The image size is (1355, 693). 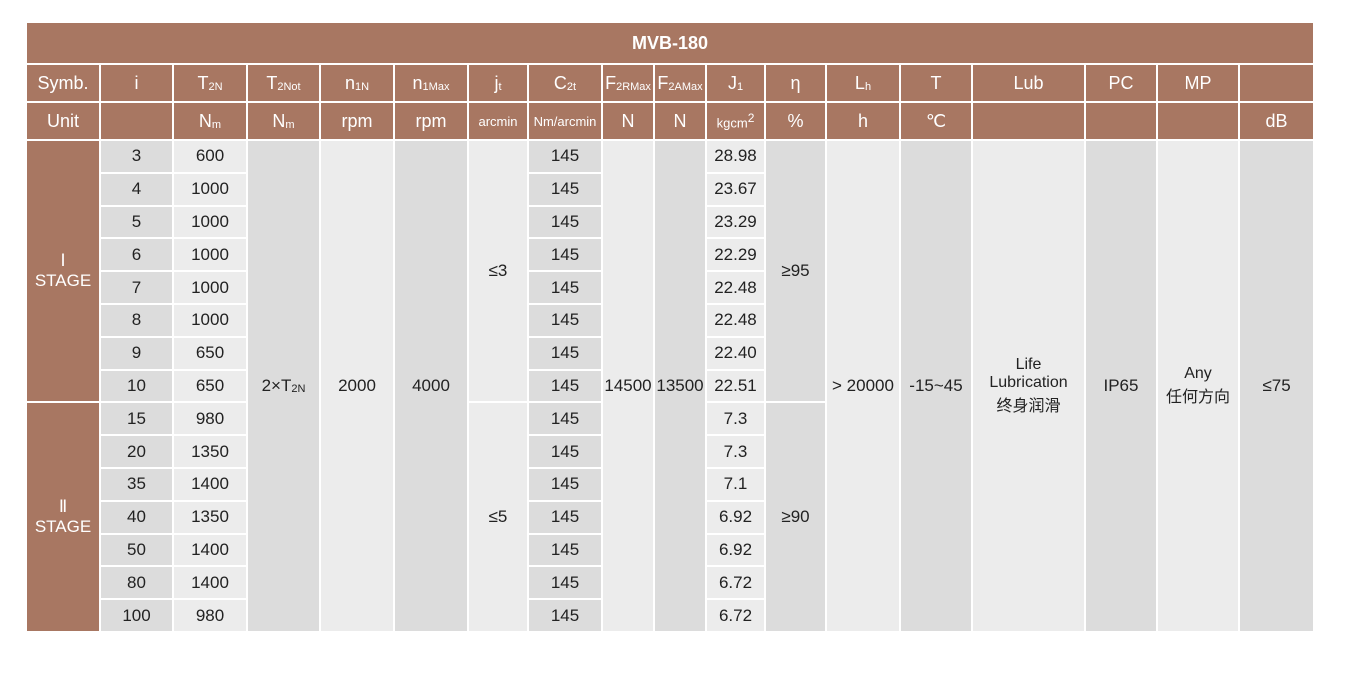 I want to click on header-cell: Nm, so click(x=210, y=121).